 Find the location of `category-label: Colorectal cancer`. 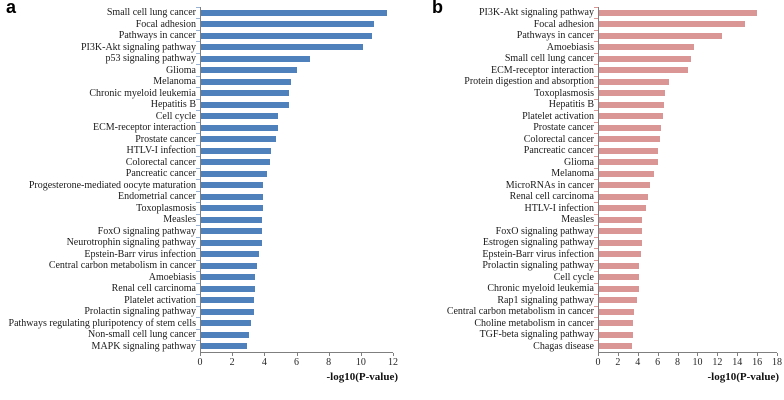

category-label: Colorectal cancer is located at coordinates (558, 139).